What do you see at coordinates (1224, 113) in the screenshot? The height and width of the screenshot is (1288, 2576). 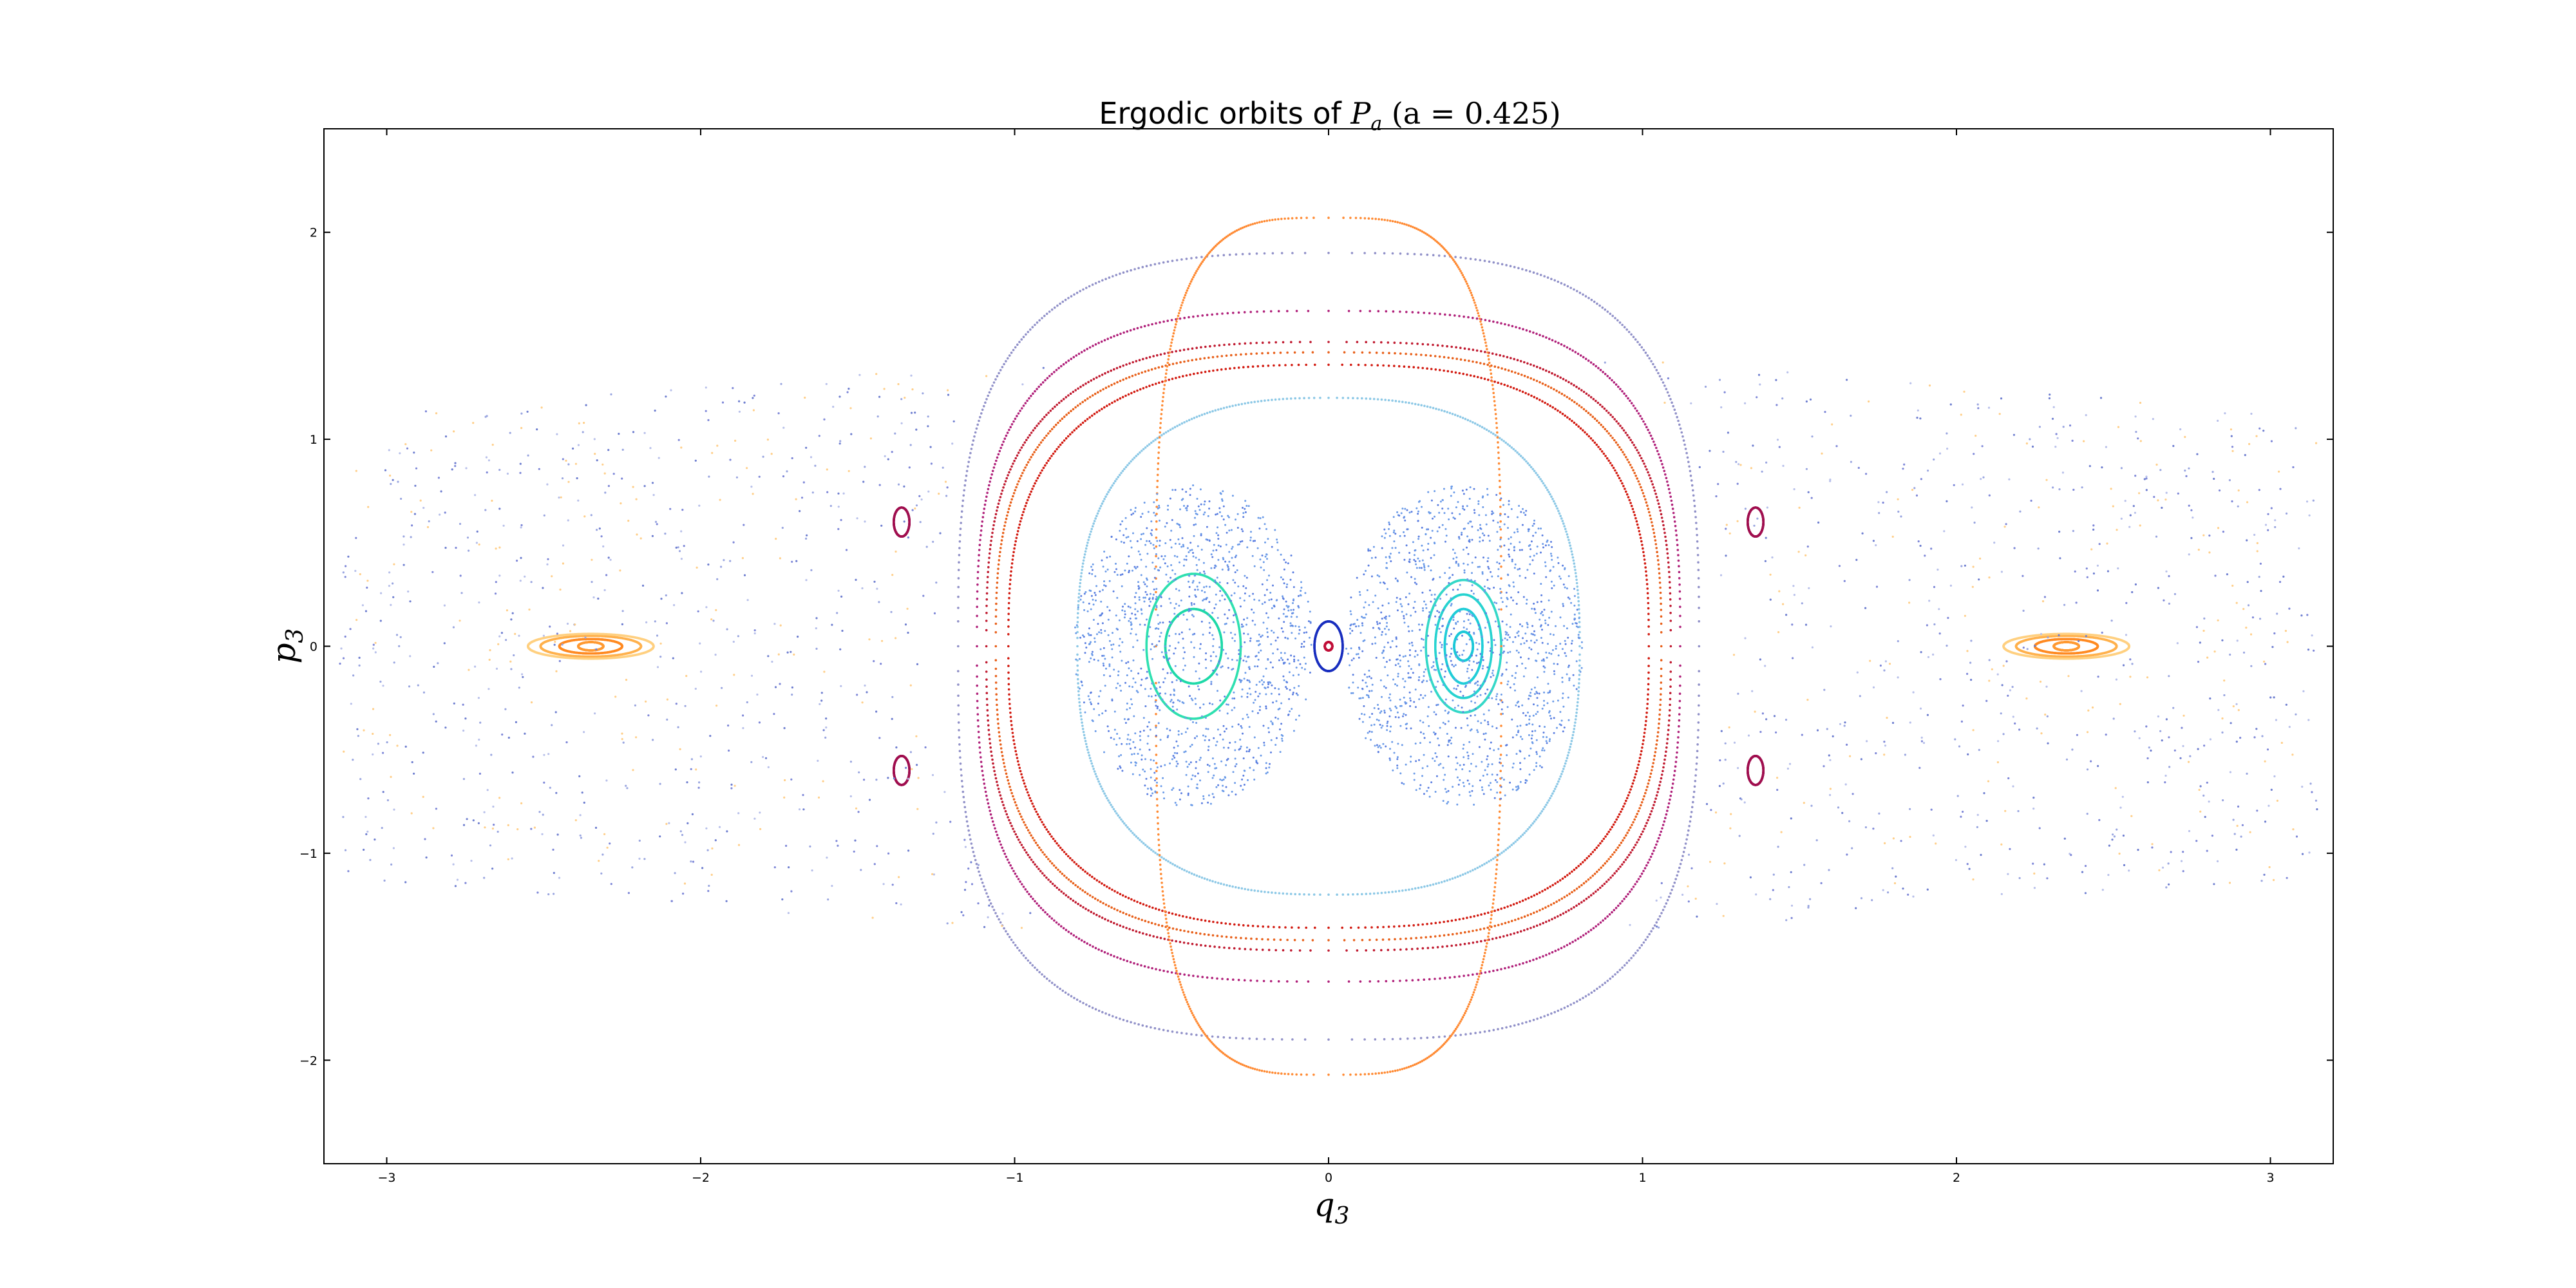 I see `chart-title-prefix: Ergodic orbits of` at bounding box center [1224, 113].